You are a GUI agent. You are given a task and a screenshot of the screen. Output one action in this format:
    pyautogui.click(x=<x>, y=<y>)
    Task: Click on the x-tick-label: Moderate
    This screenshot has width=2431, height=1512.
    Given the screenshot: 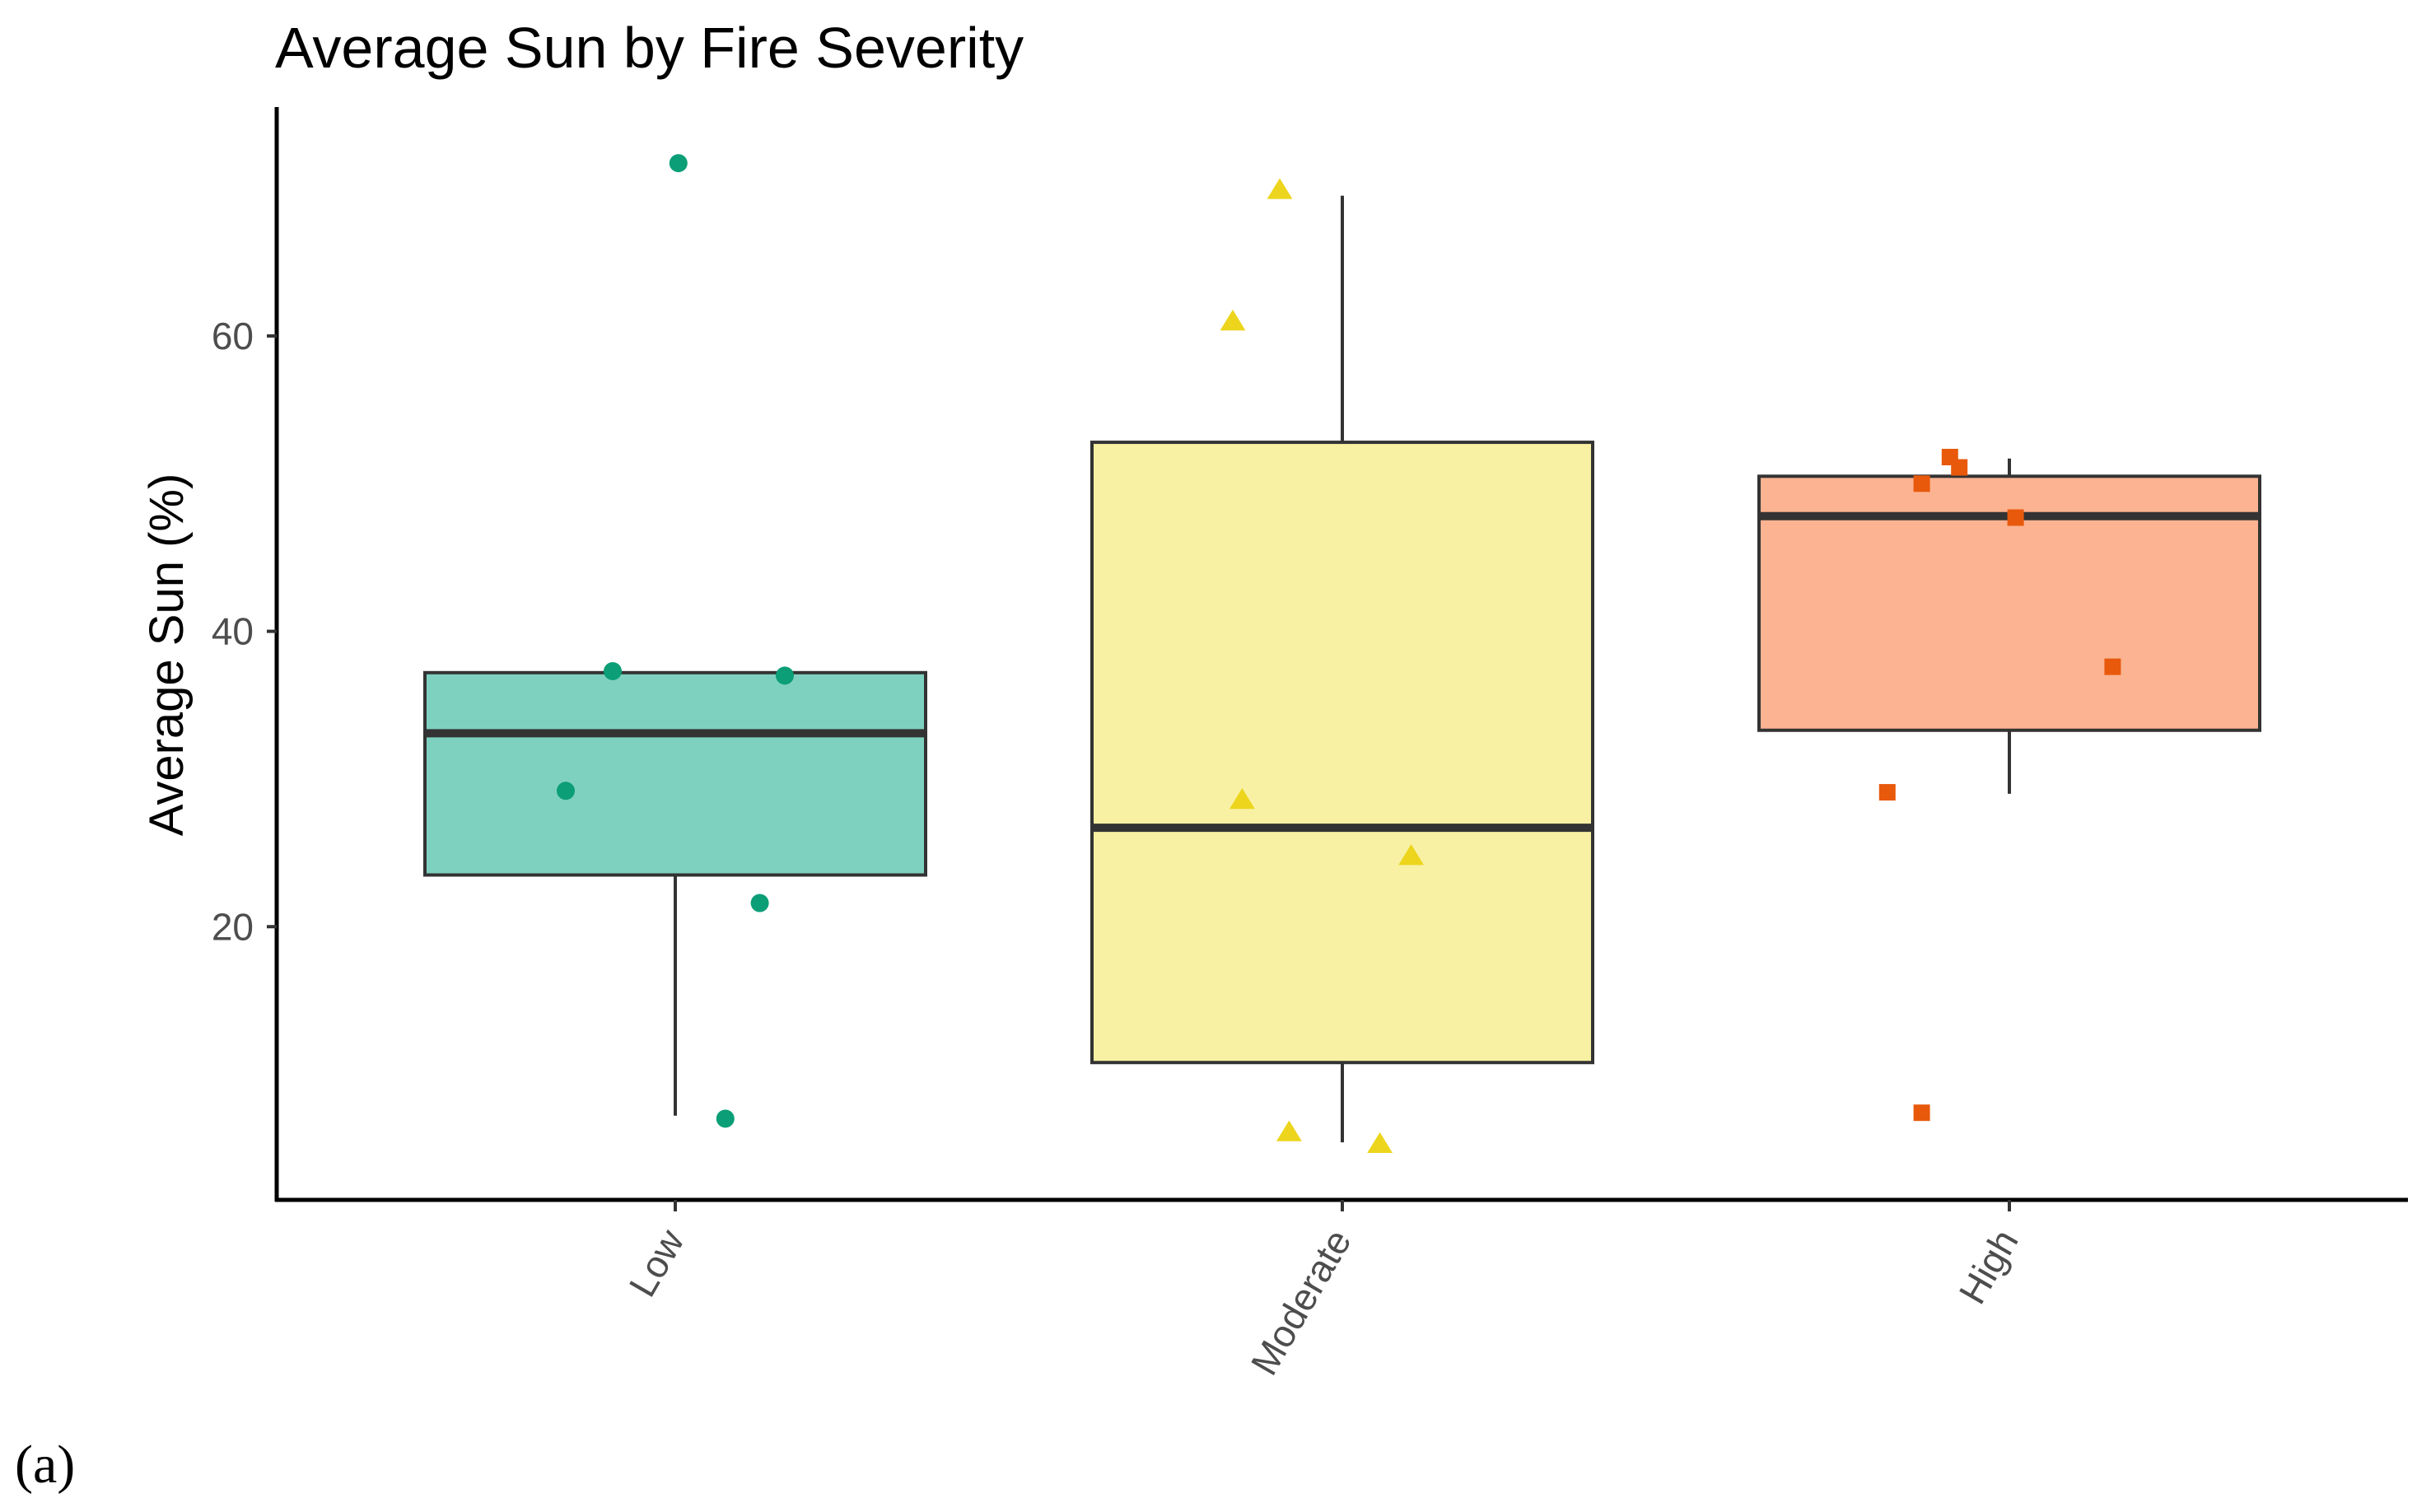 What is the action you would take?
    pyautogui.click(x=1300, y=1302)
    